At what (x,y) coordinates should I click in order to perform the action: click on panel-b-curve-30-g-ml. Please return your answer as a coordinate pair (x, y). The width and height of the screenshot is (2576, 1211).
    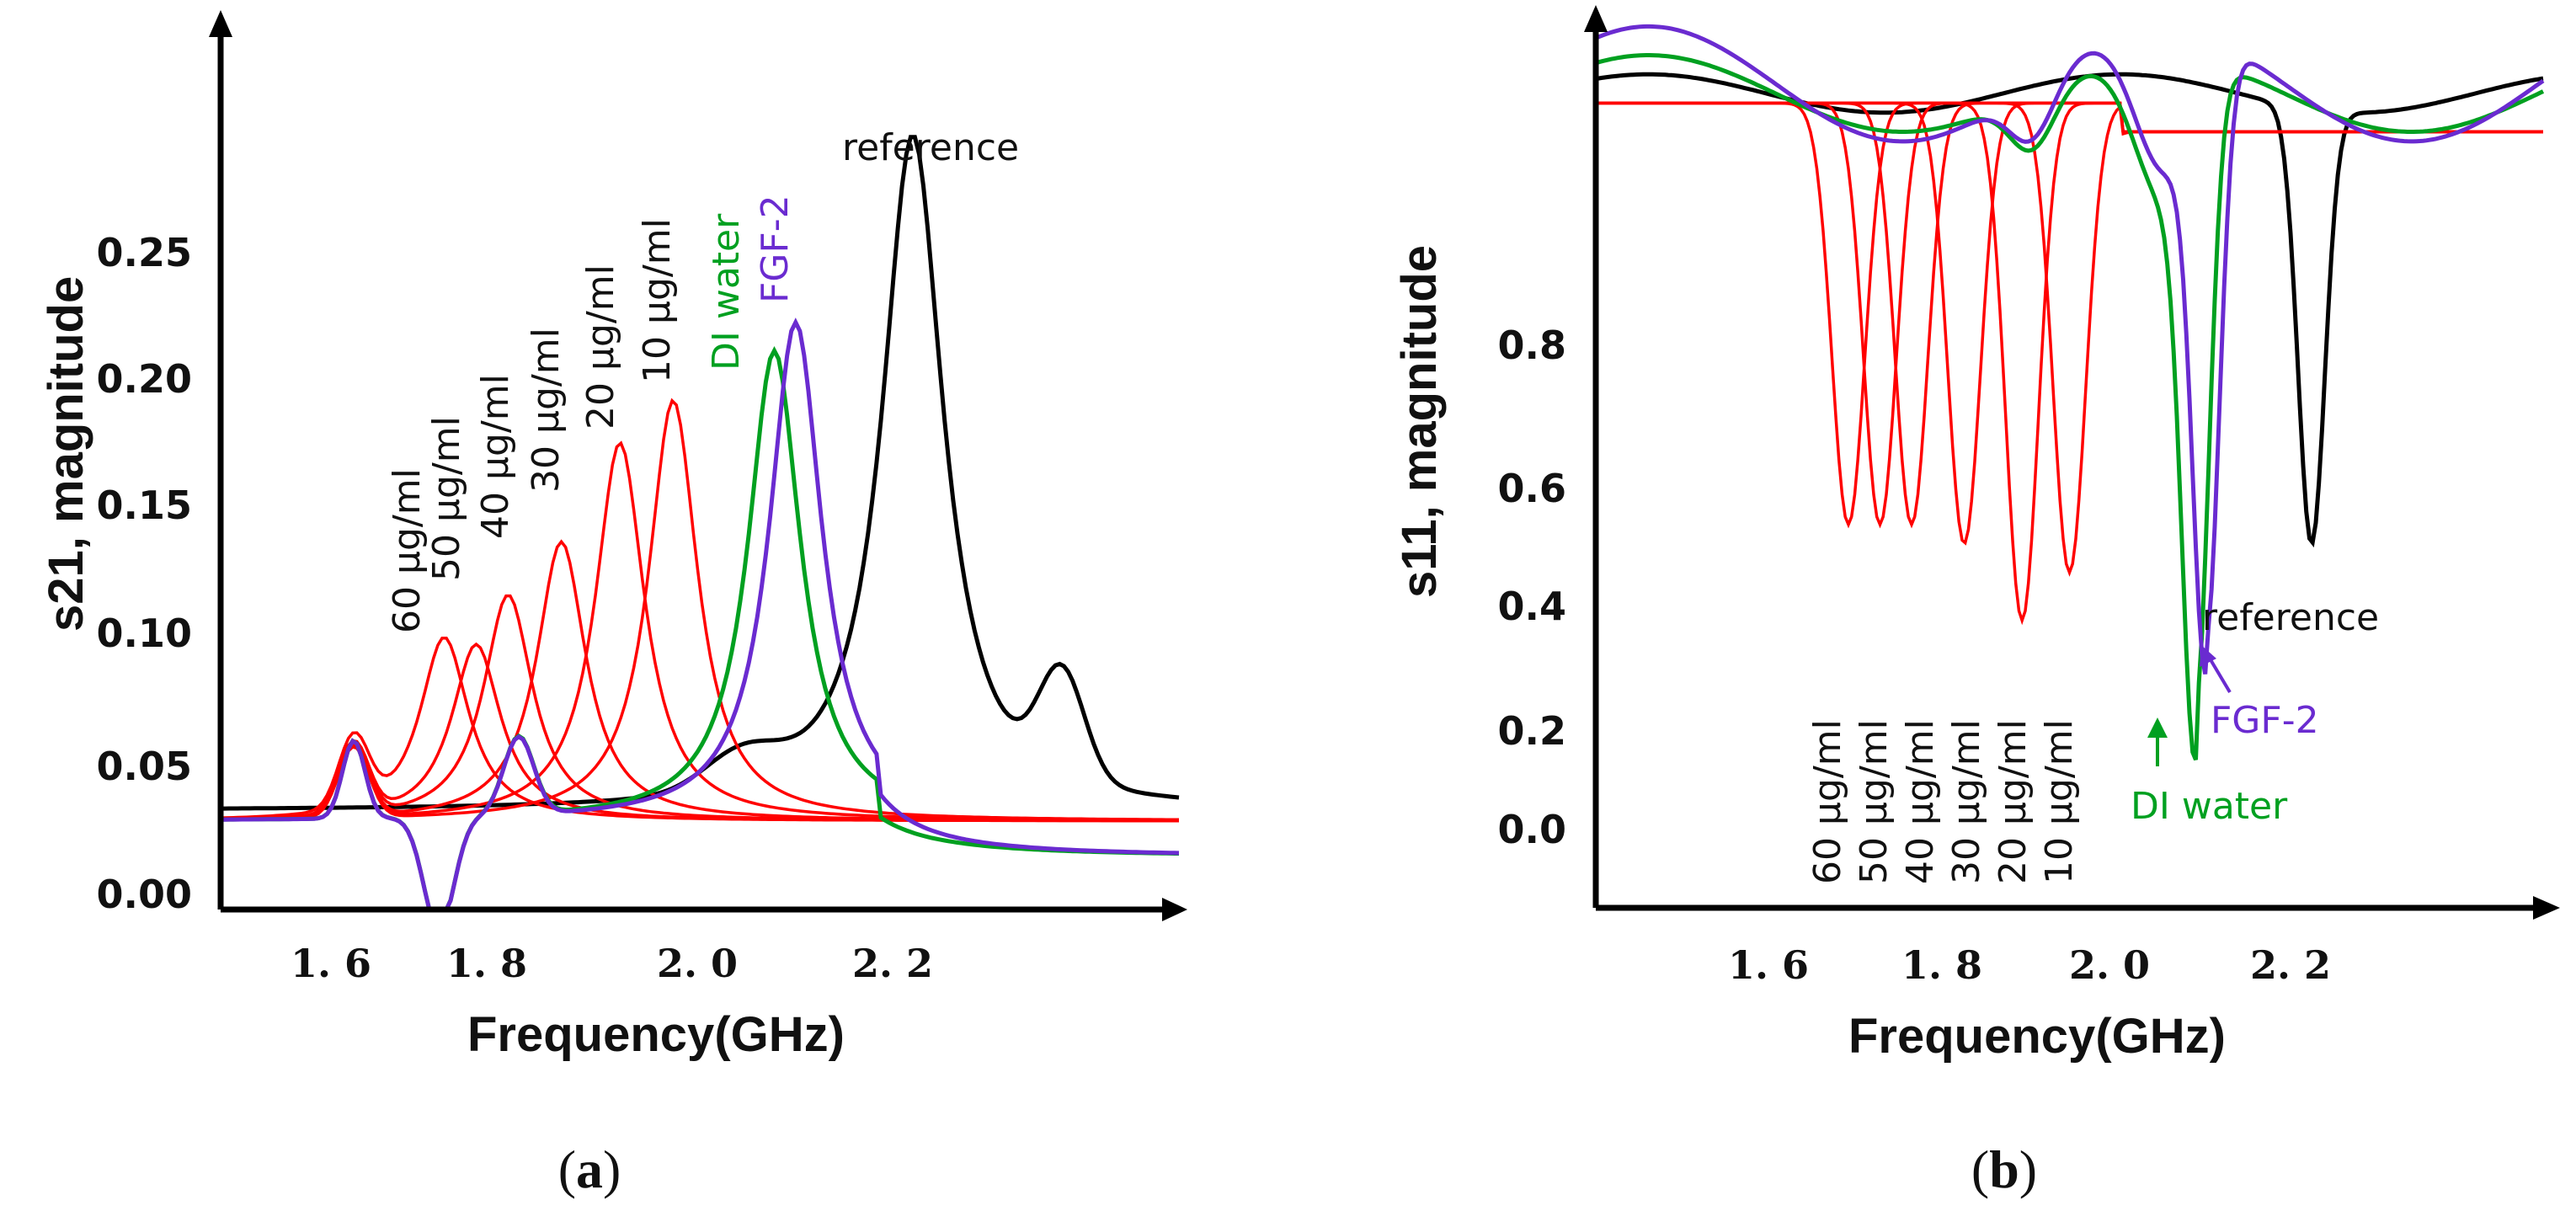
    Looking at the image, I should click on (2069, 324).